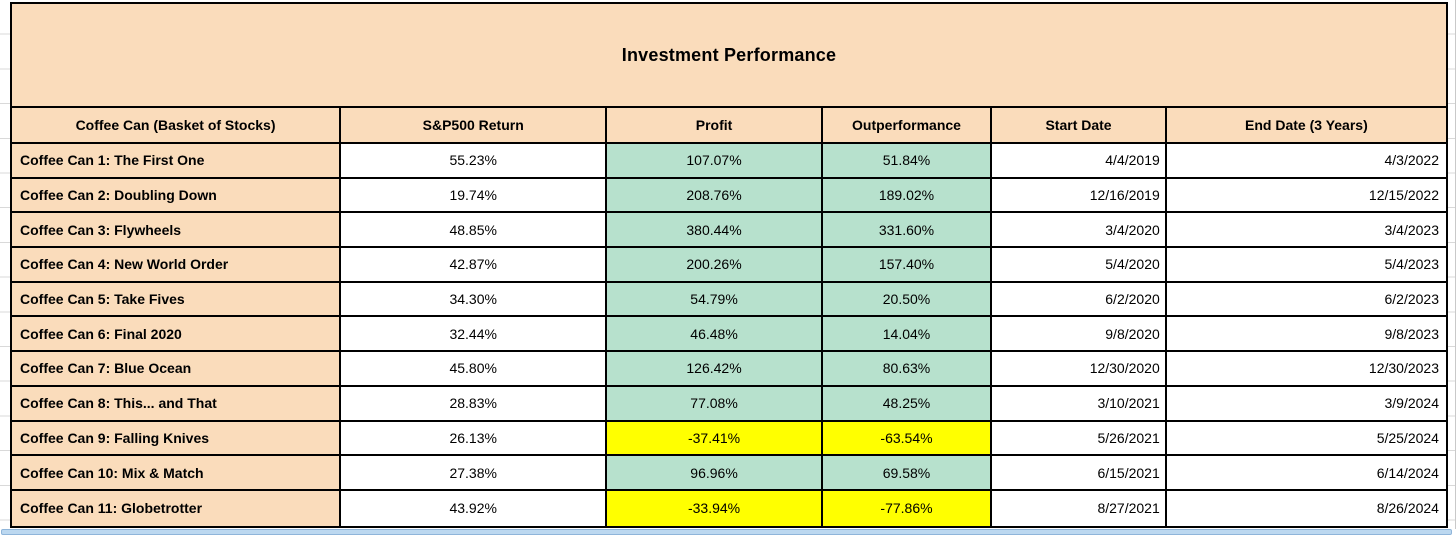 The image size is (1456, 535). I want to click on start-date-cell: 5/26/2021, so click(1079, 439).